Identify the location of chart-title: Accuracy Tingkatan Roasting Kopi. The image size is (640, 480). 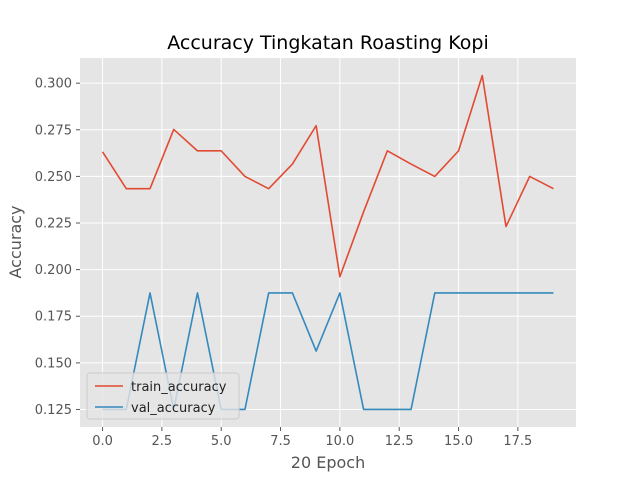
(328, 43).